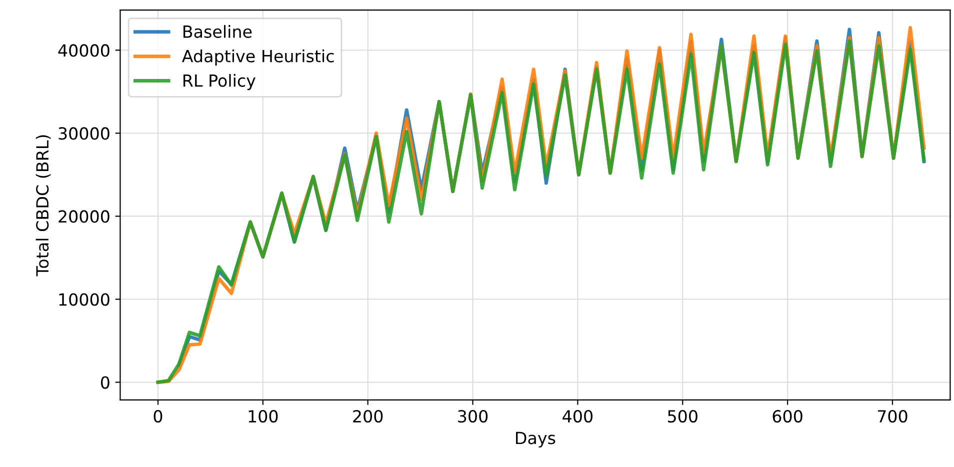 This screenshot has height=467, width=954. I want to click on legend-label: Adaptive Heuristic, so click(258, 58).